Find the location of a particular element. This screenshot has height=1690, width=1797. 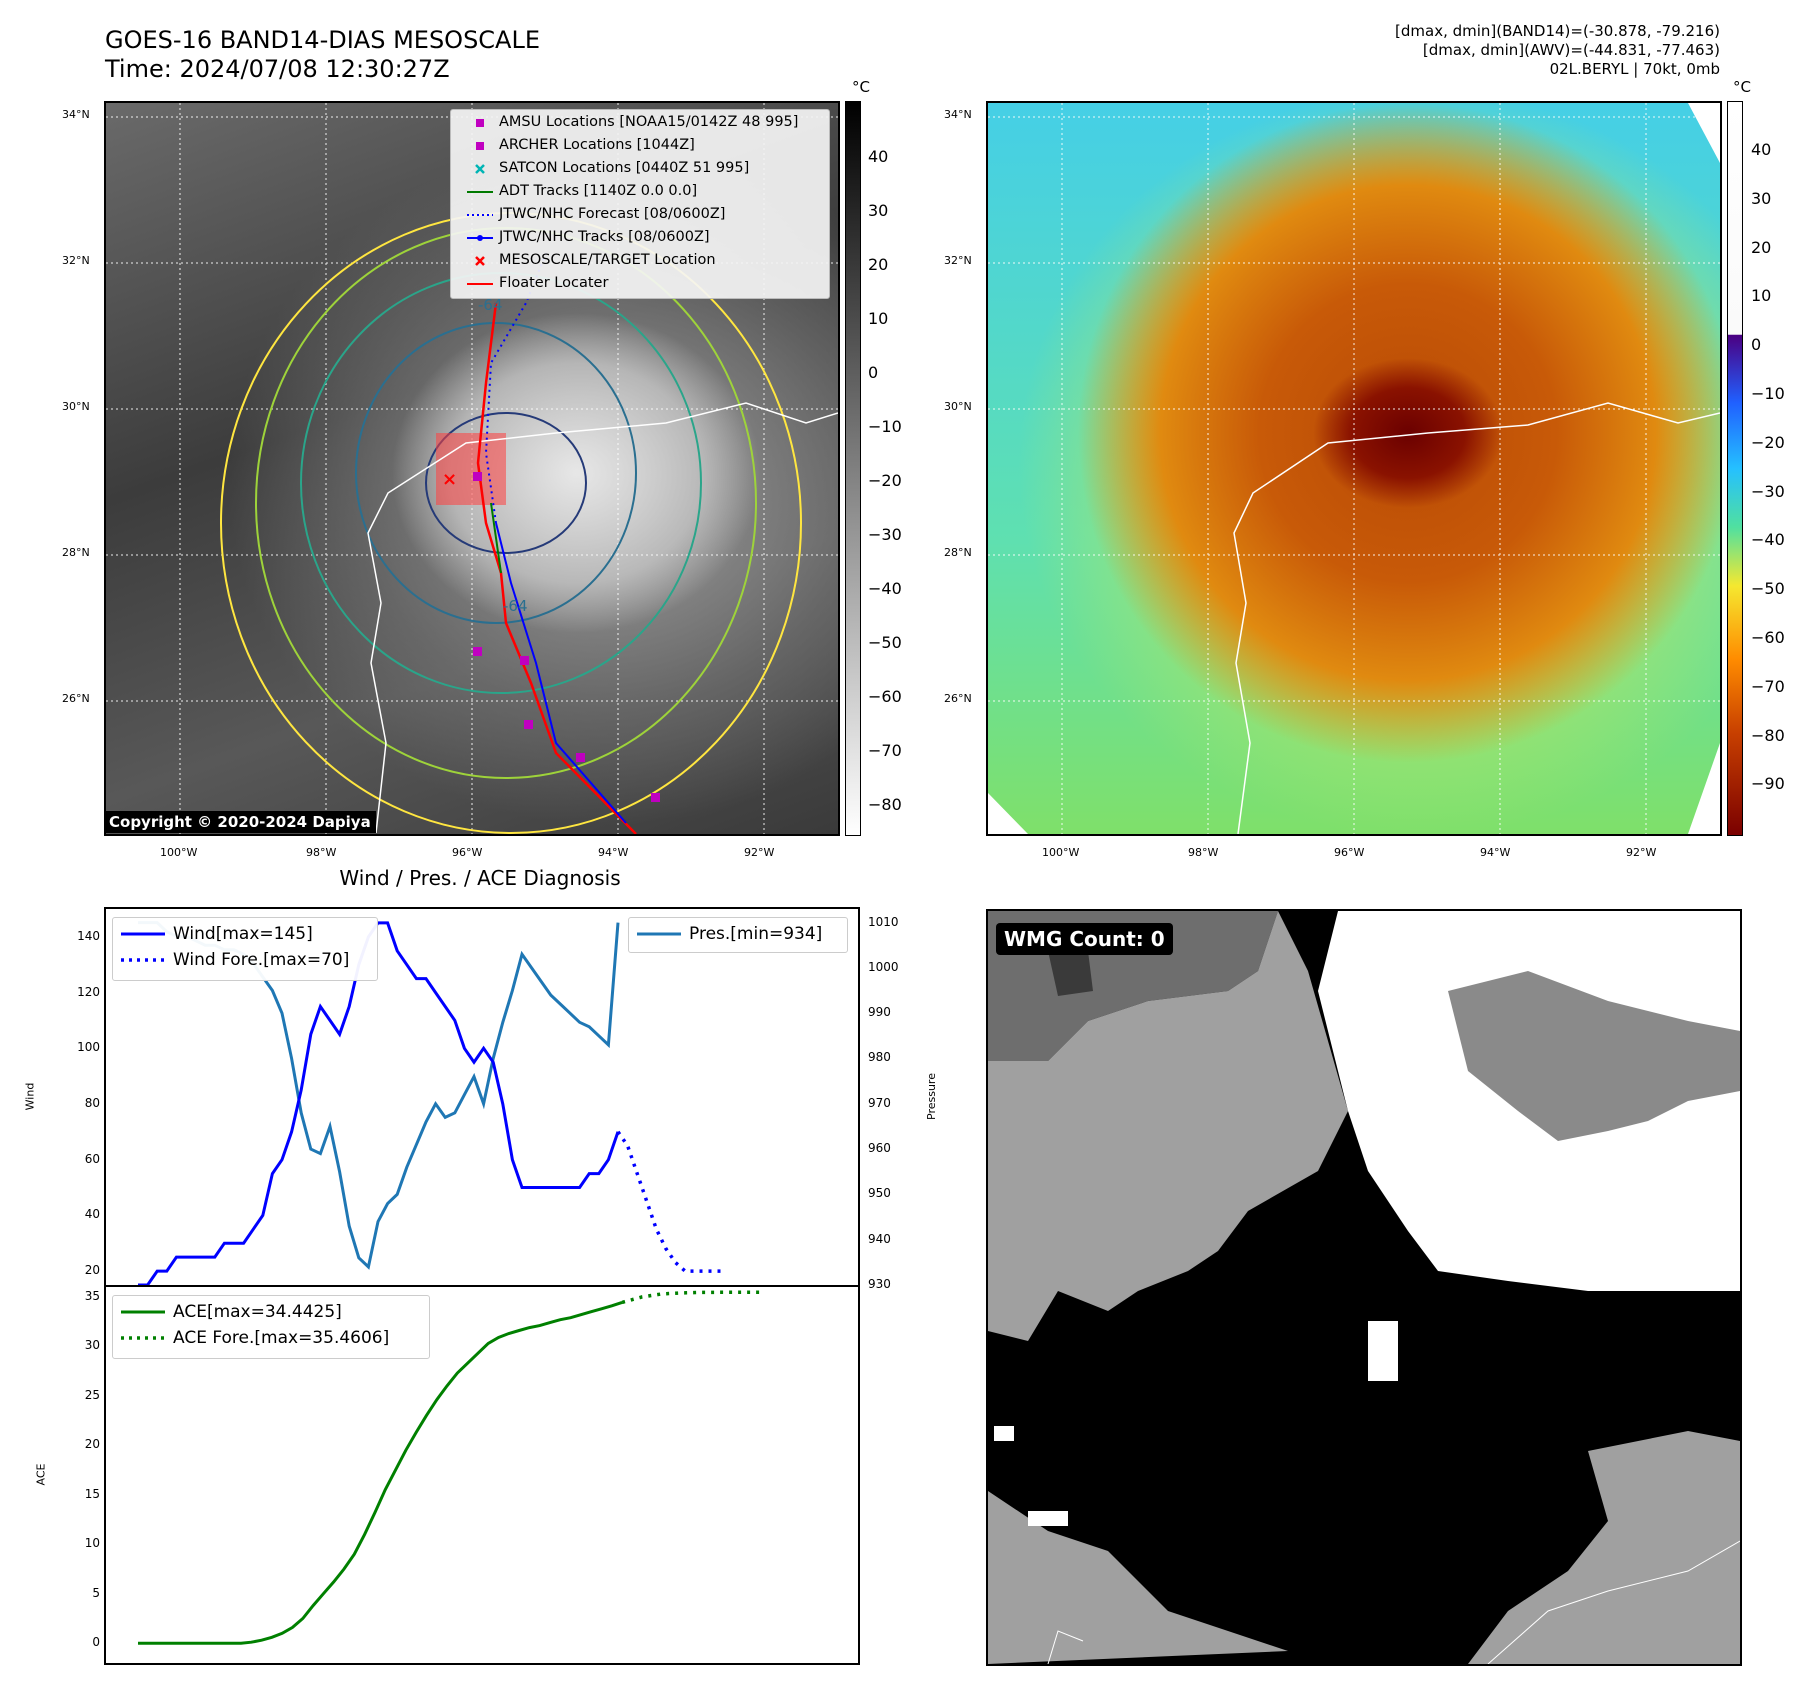

axis-tick-label: 5 is located at coordinates (96, 1592).